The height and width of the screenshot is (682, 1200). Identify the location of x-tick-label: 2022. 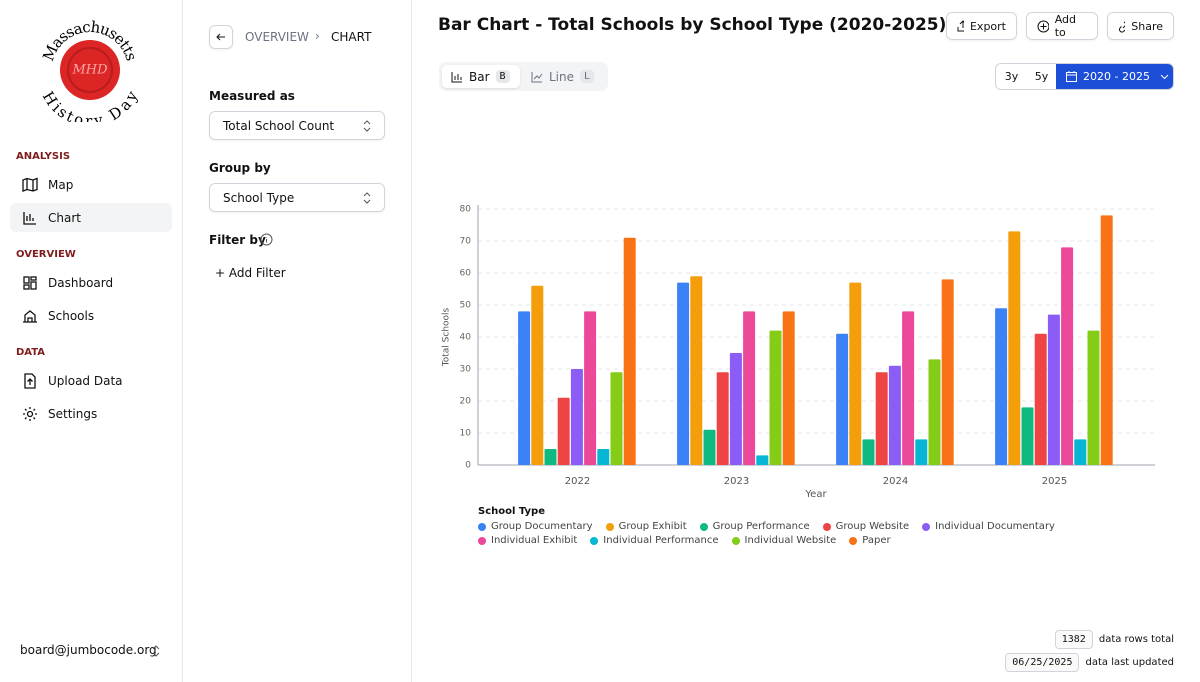
(577, 481).